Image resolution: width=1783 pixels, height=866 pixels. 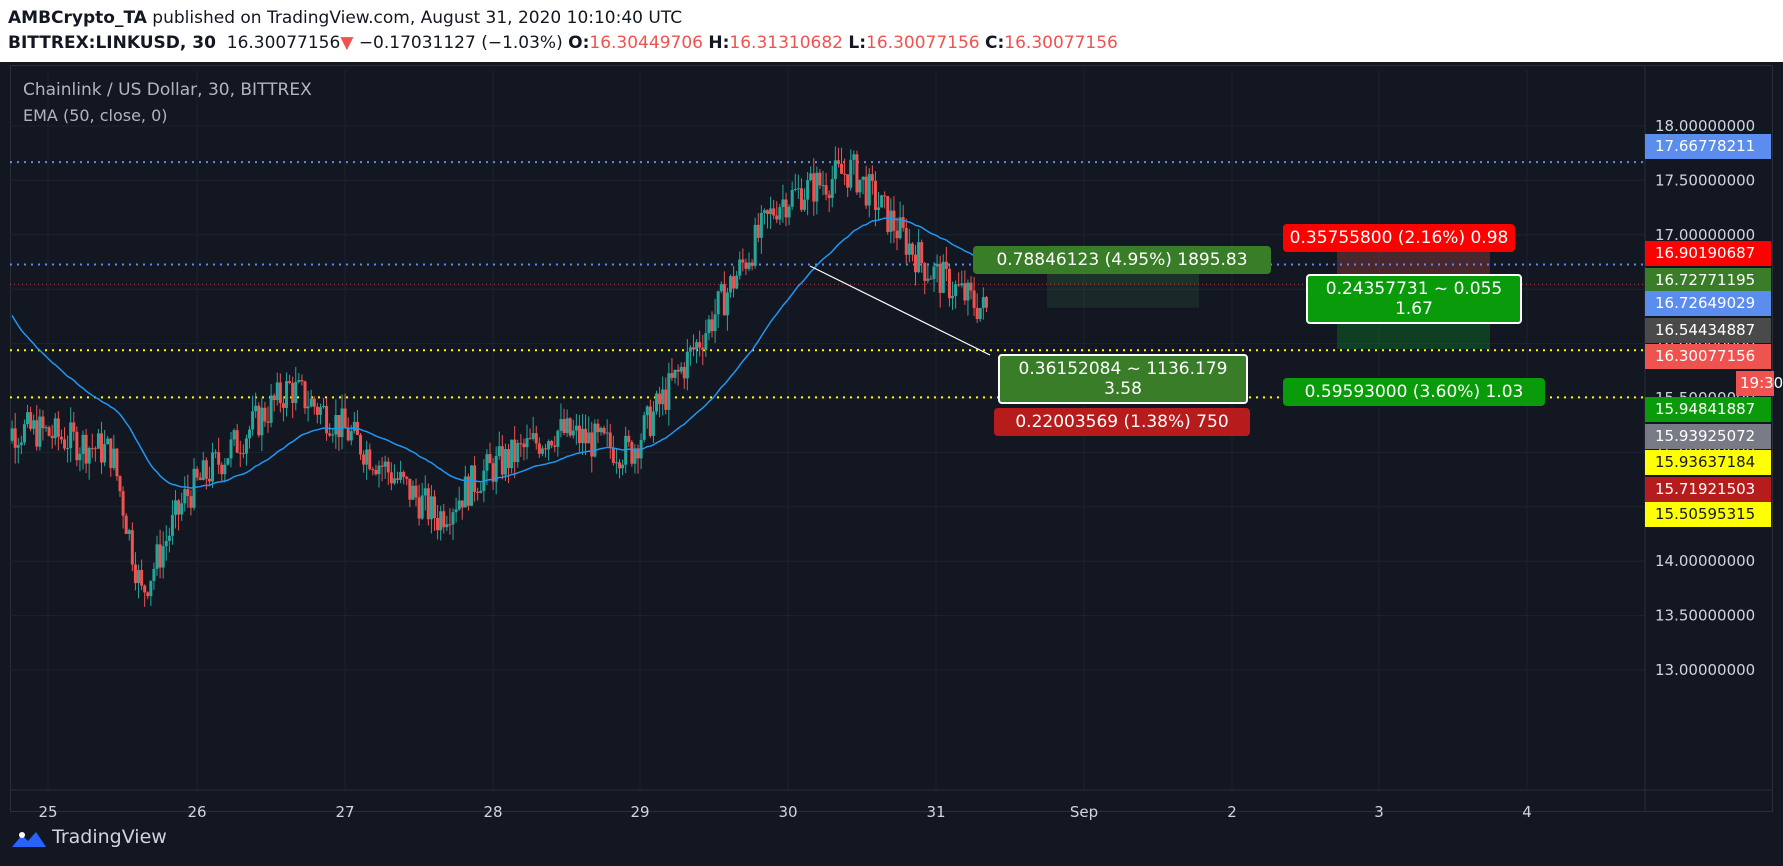 I want to click on legend-title: Chainlink / US Dollar, 30, BITTREX, so click(x=167, y=90).